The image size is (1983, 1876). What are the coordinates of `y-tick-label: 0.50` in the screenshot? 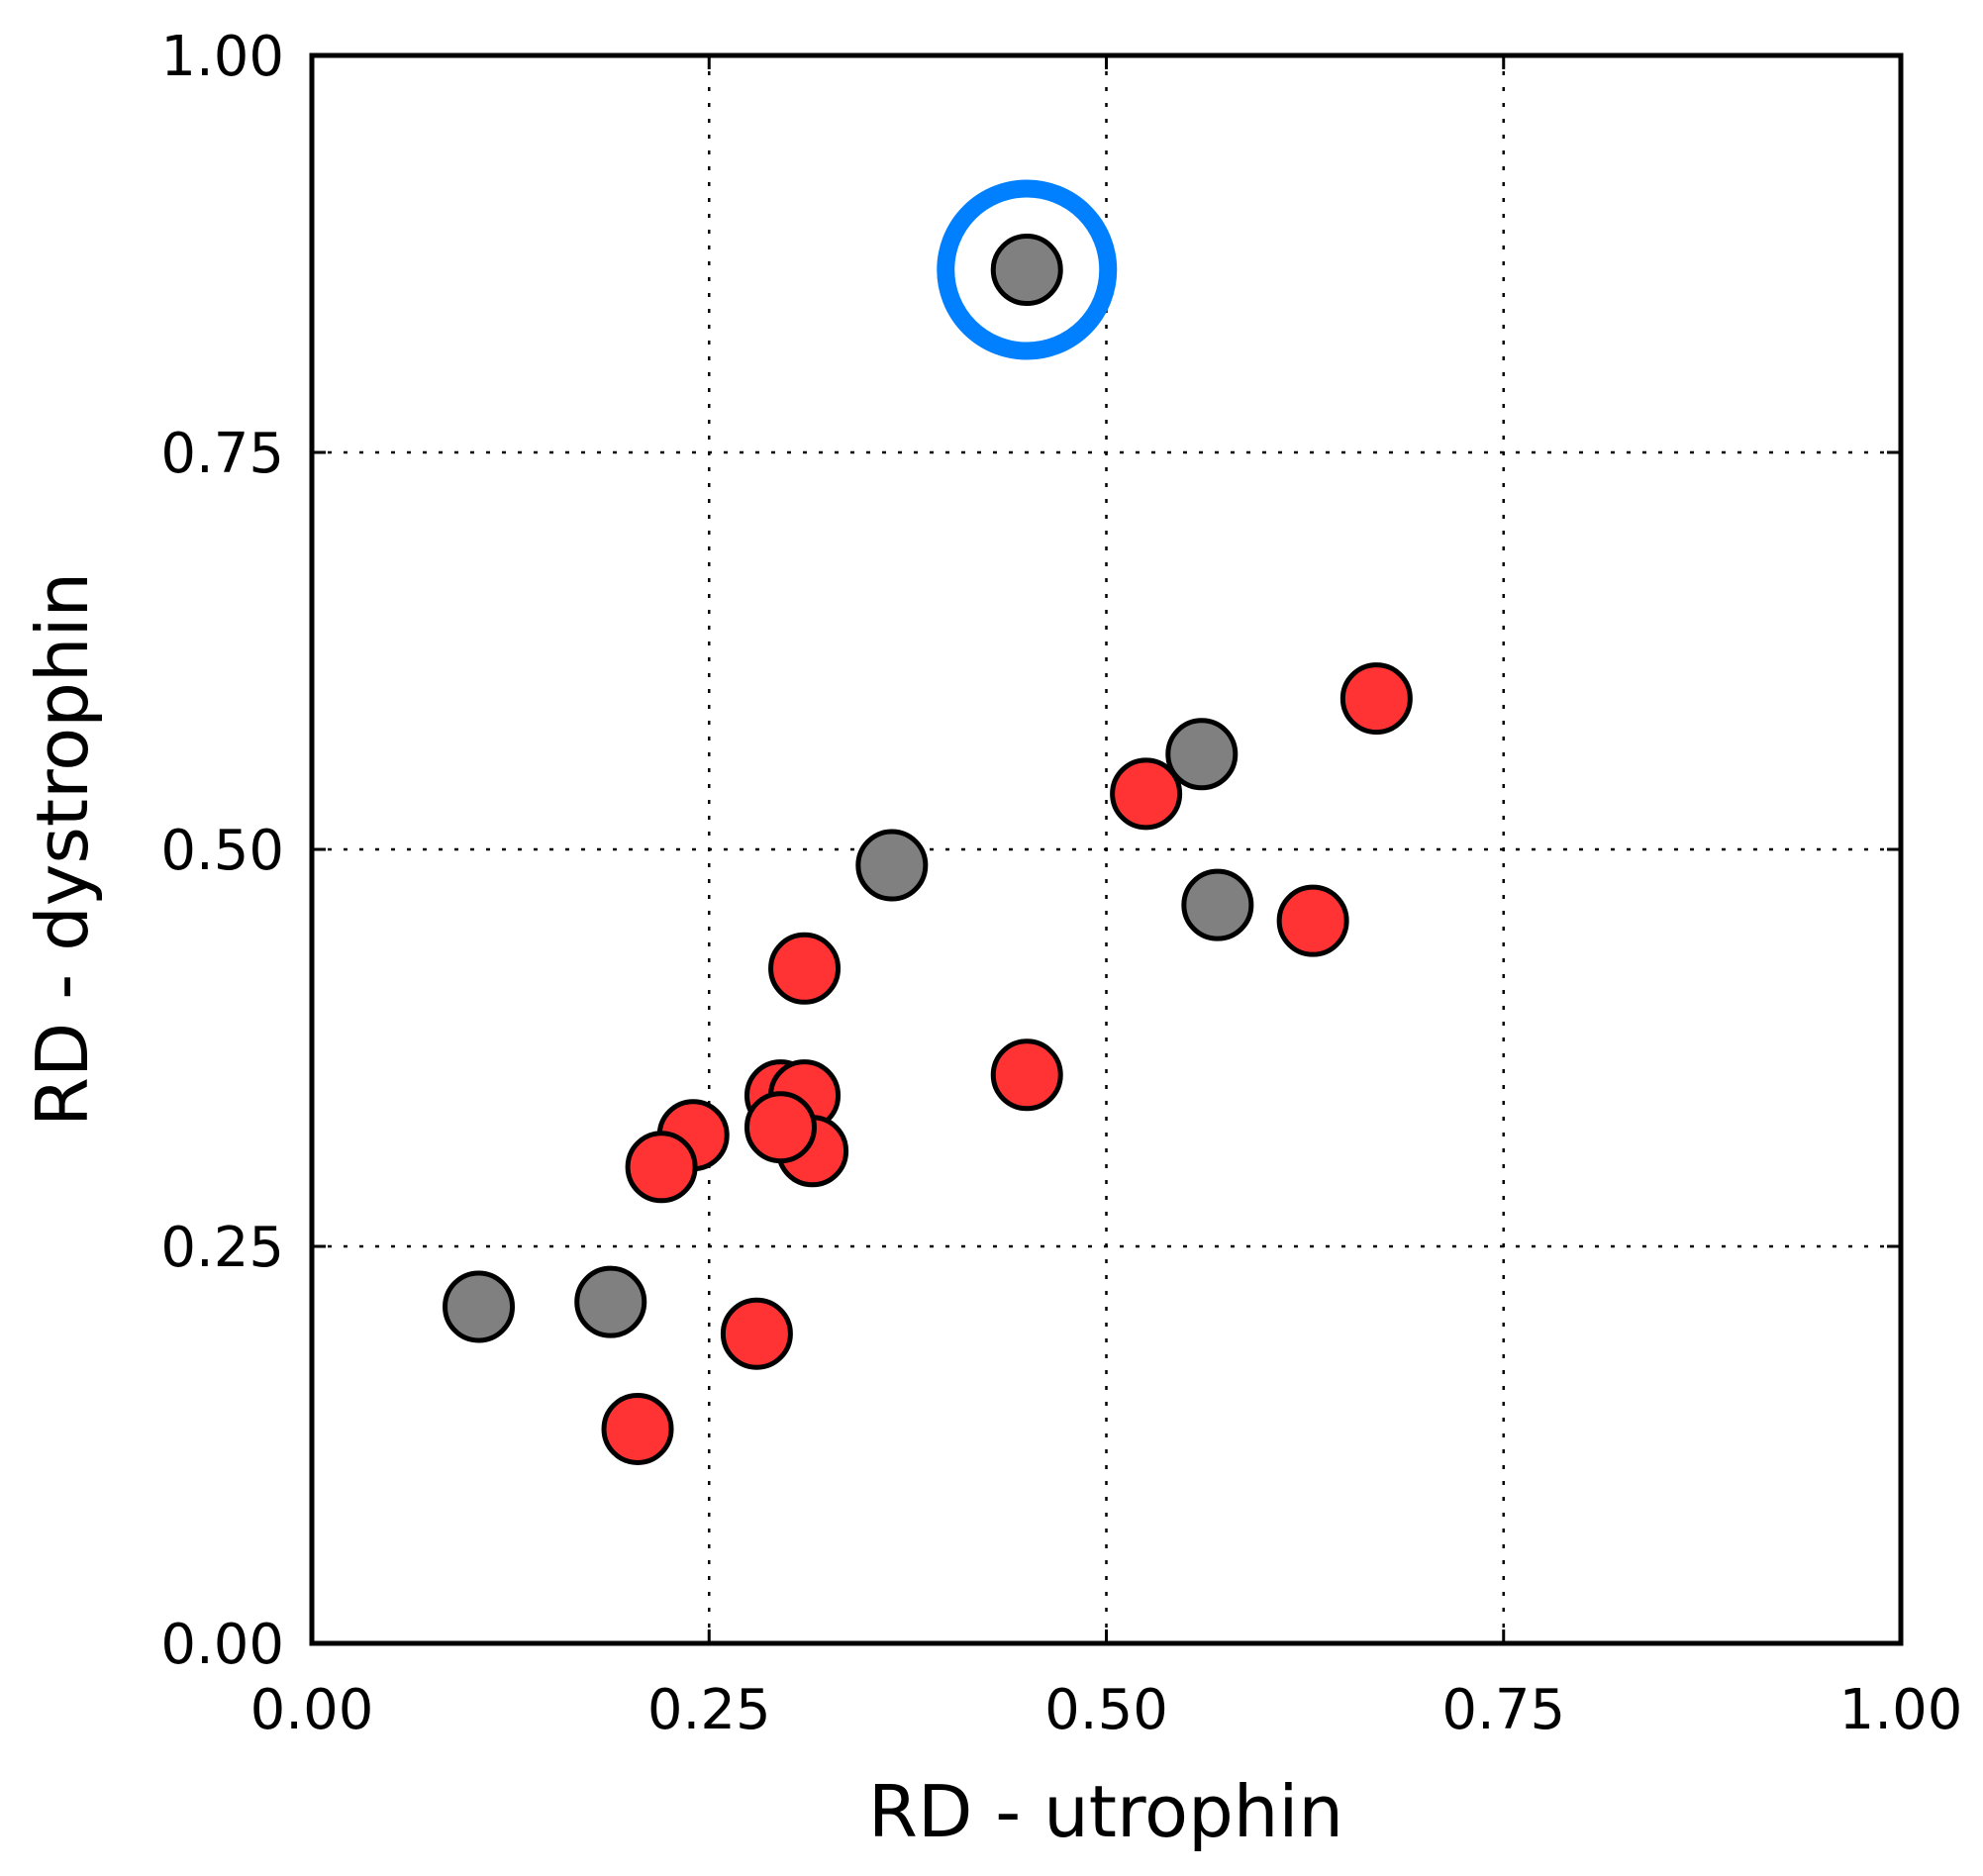 It's located at (222, 851).